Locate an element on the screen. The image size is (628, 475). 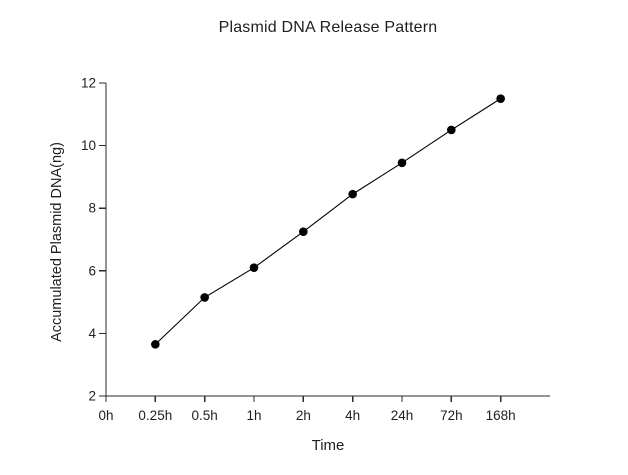
y-tick-label: 10 is located at coordinates (88, 145).